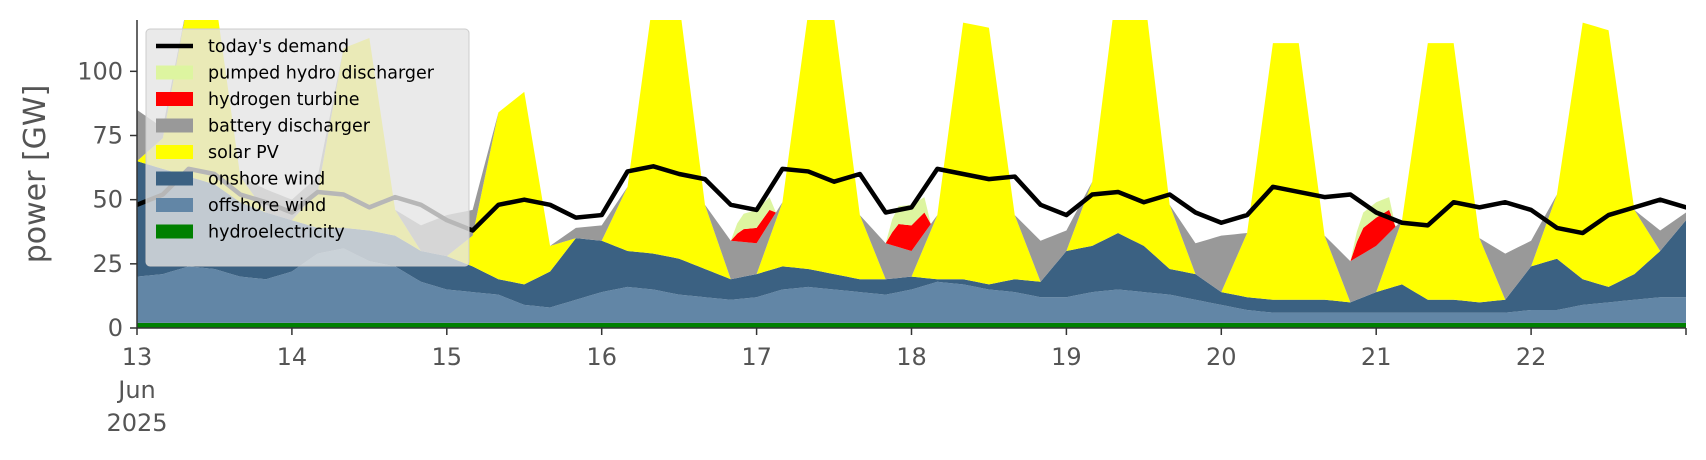 The height and width of the screenshot is (460, 1706). I want to click on legend-item-solar-pv: solar PV, so click(217, 153).